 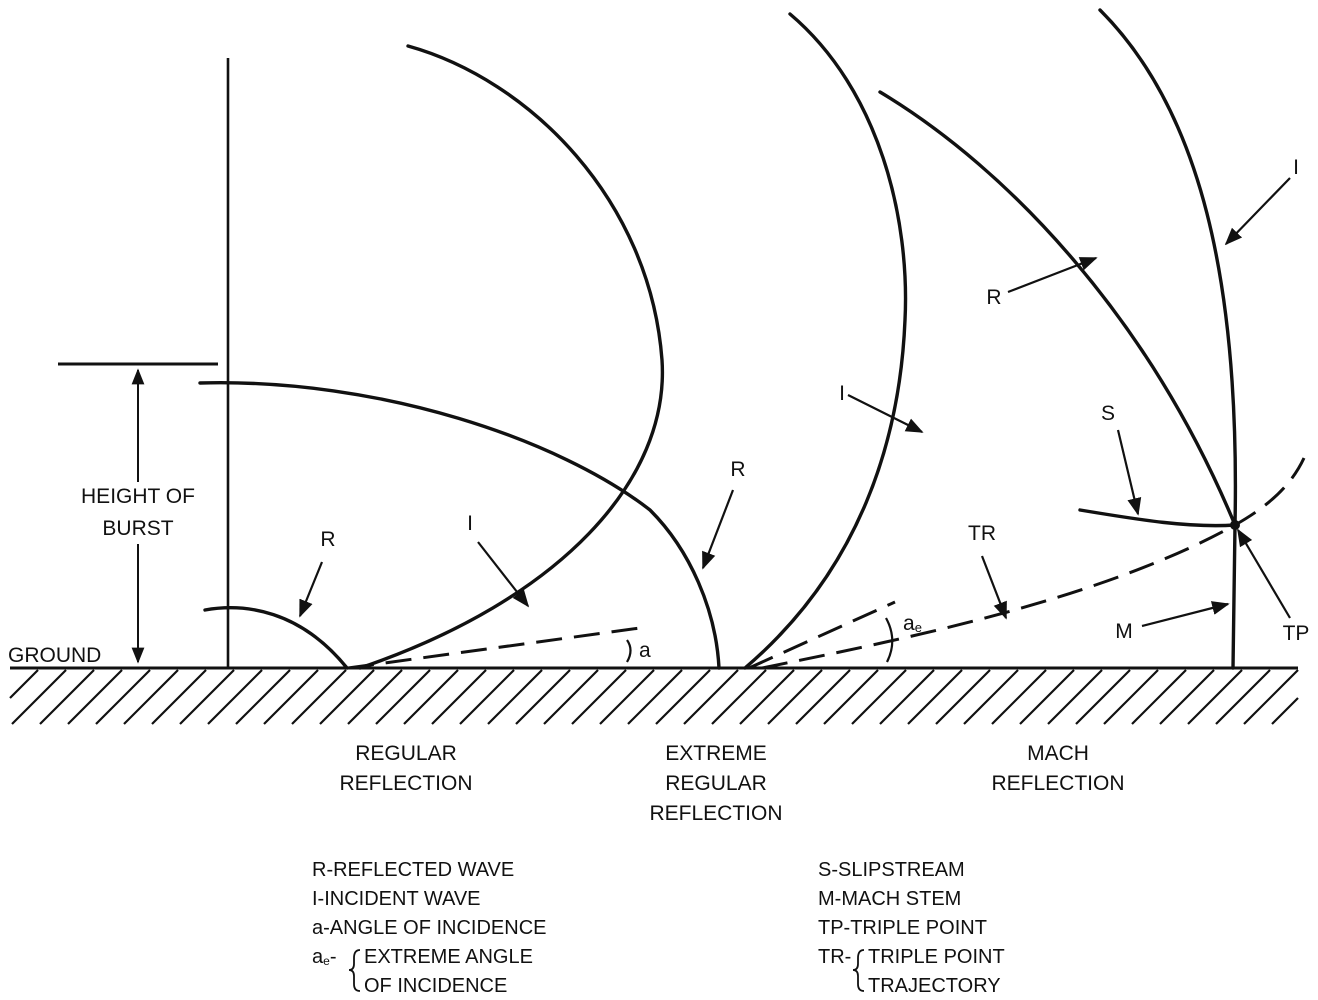 What do you see at coordinates (1057, 768) in the screenshot?
I see `caption-mach-reflection: MACH REFLECTION` at bounding box center [1057, 768].